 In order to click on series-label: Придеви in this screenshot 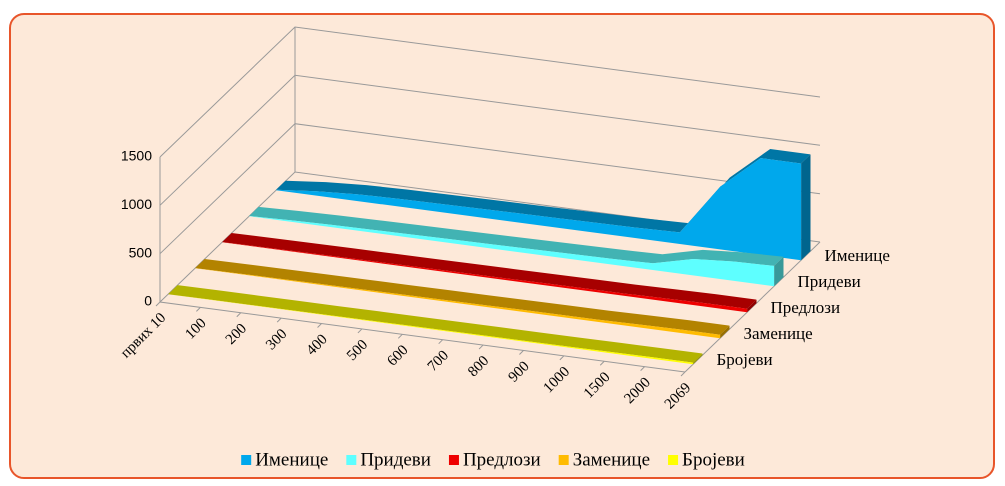, I will do `click(829, 281)`.